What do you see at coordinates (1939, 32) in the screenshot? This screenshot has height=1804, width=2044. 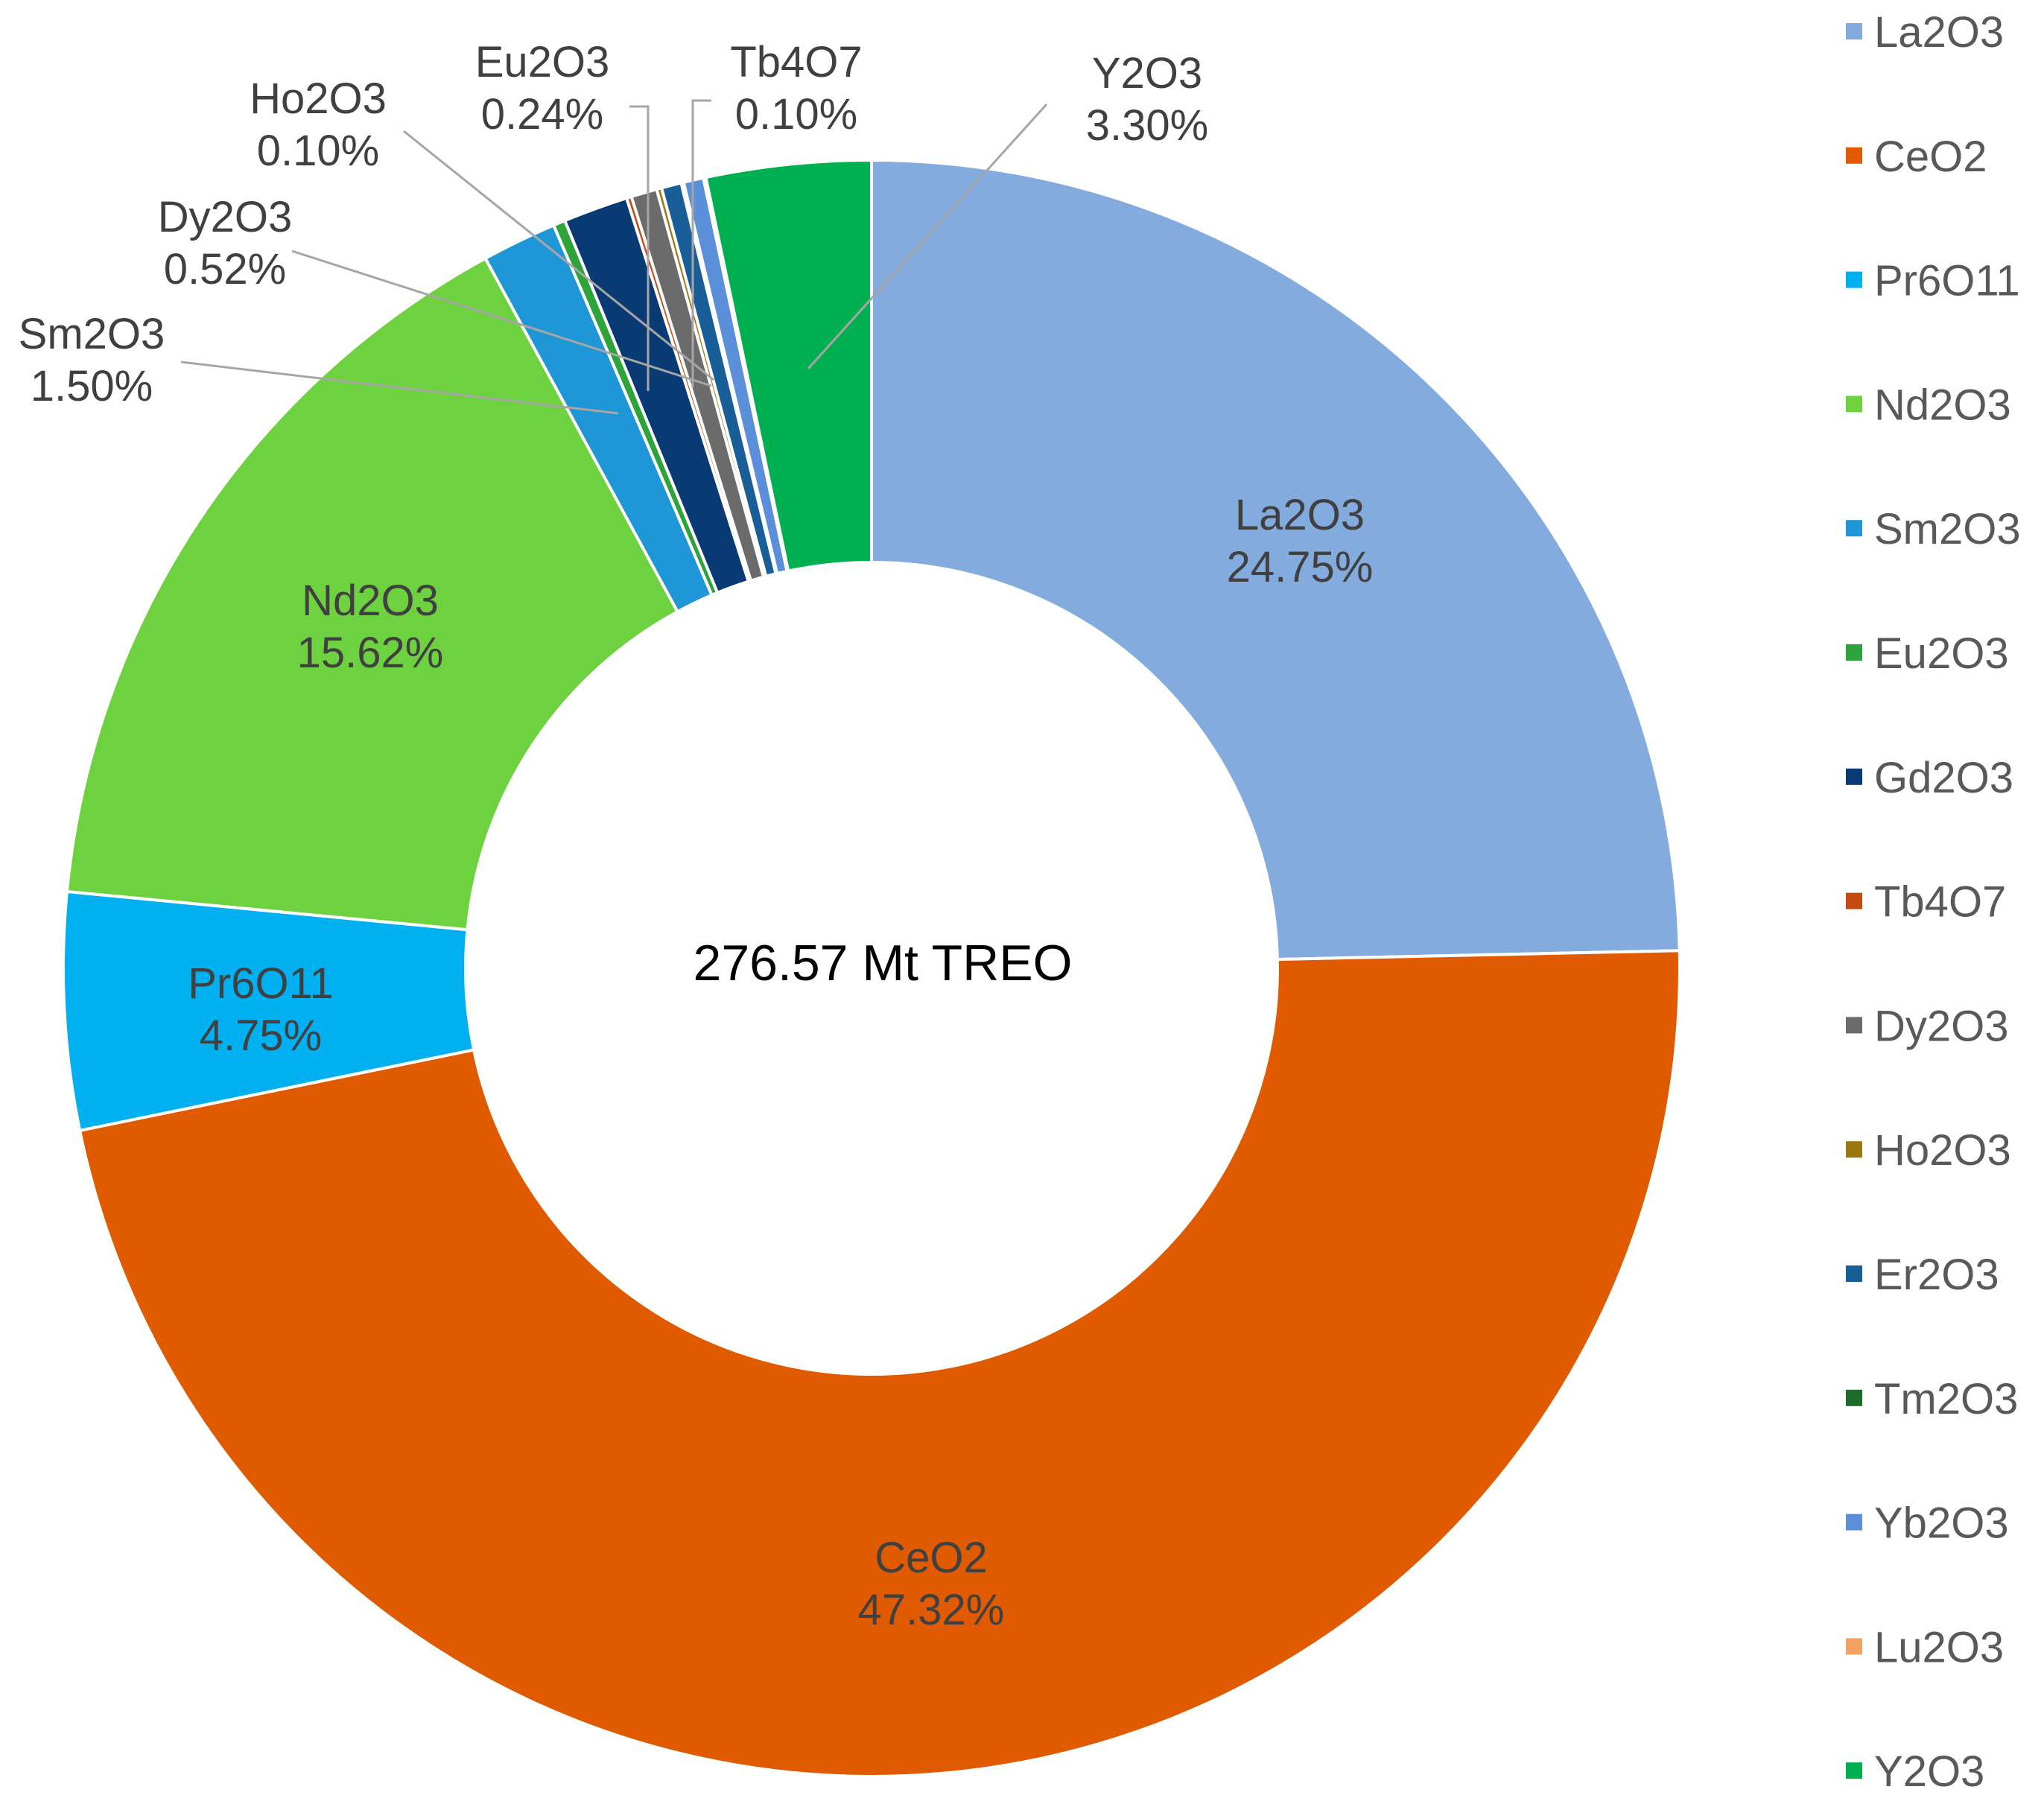 I see `legend-label: La2O3` at bounding box center [1939, 32].